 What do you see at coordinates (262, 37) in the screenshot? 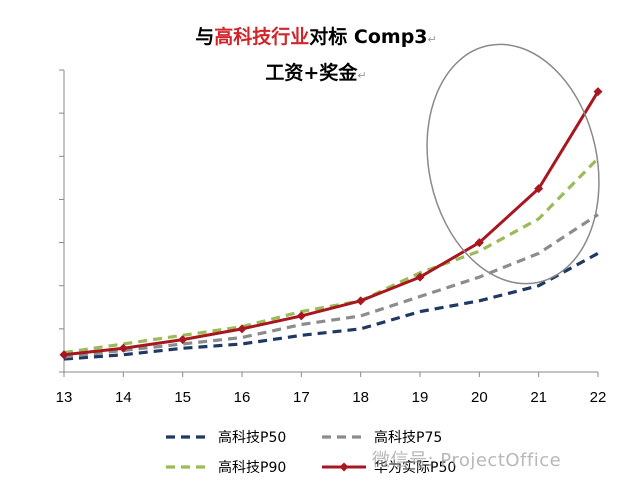
I see `title-highlight: 高科技行业` at bounding box center [262, 37].